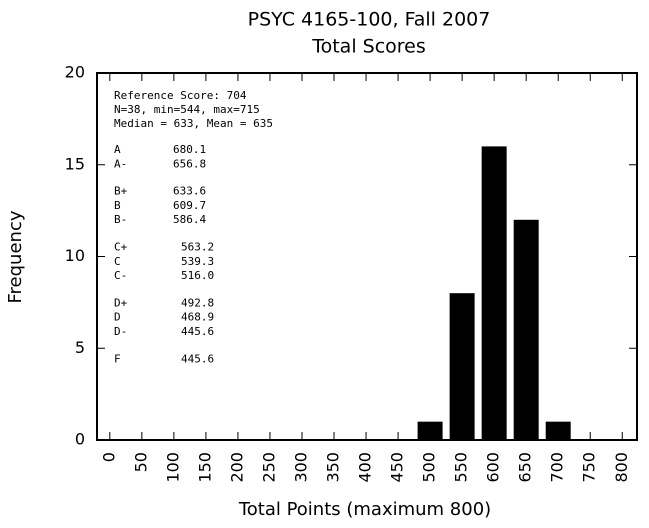 The image size is (649, 528). Describe the element at coordinates (197, 275) in the screenshot. I see `grade-cutoff: 516.0` at that location.